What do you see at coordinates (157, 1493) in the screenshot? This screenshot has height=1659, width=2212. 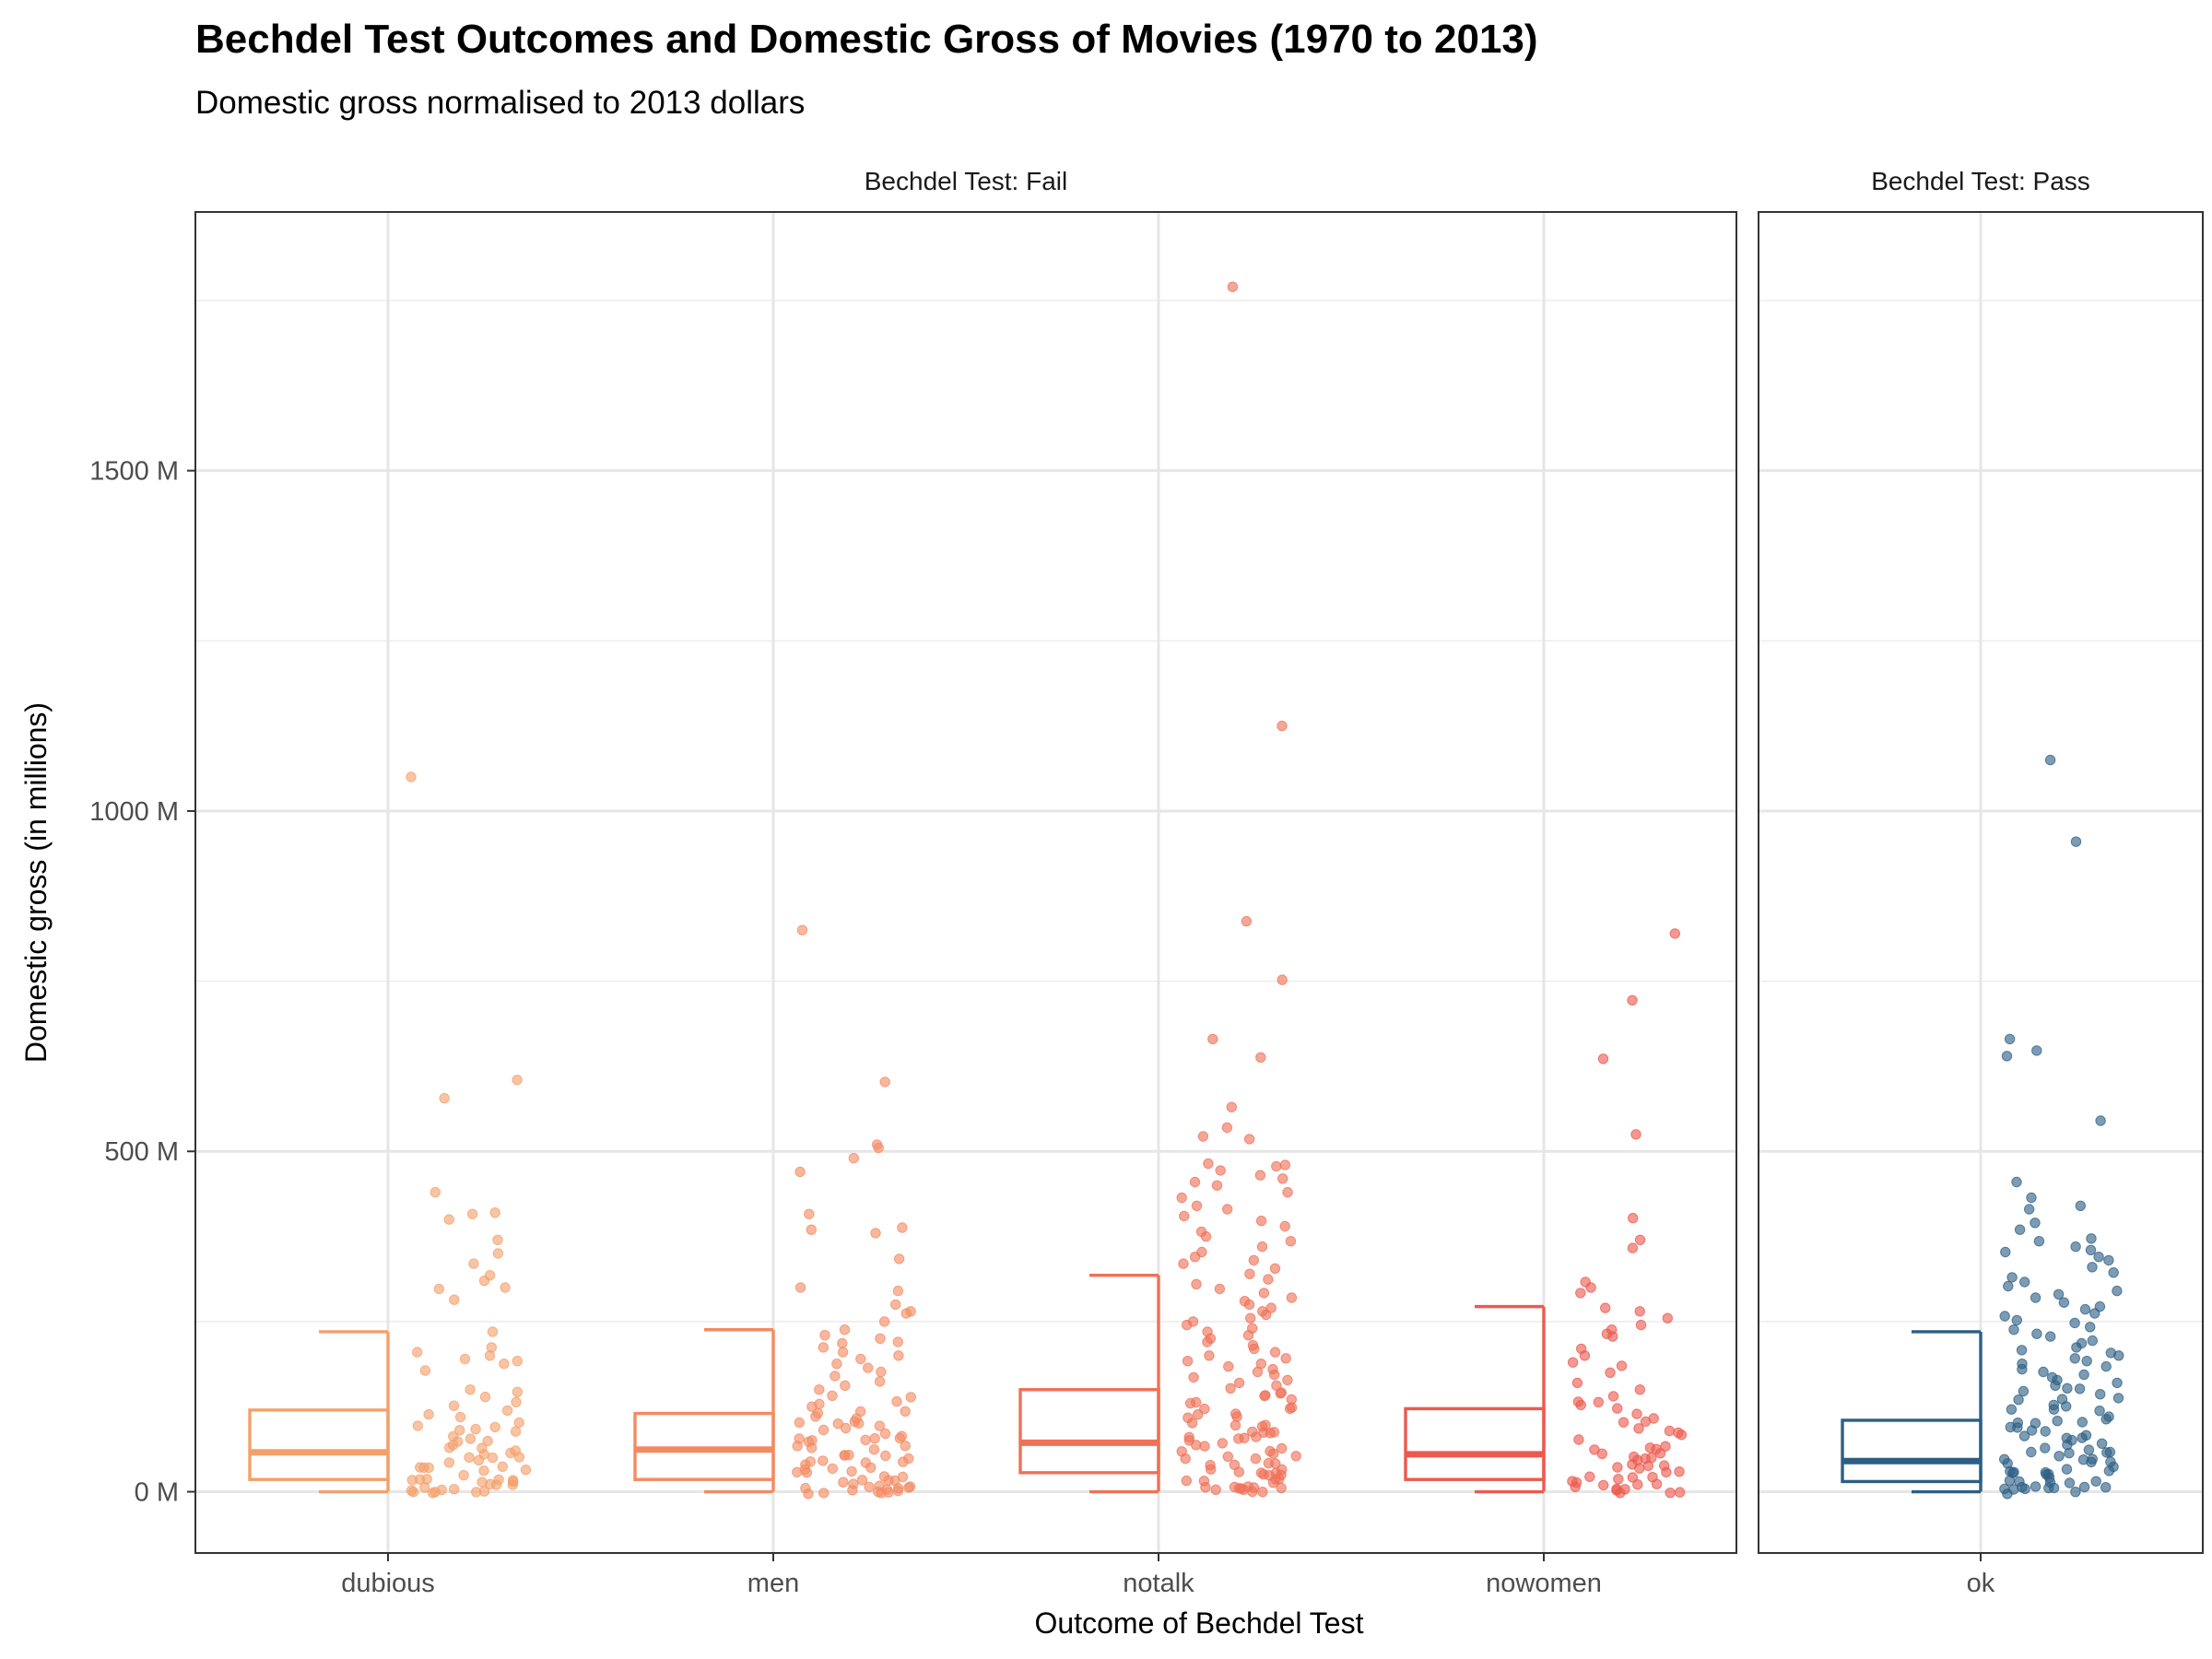 I see `y-tick-label: 0 M` at bounding box center [157, 1493].